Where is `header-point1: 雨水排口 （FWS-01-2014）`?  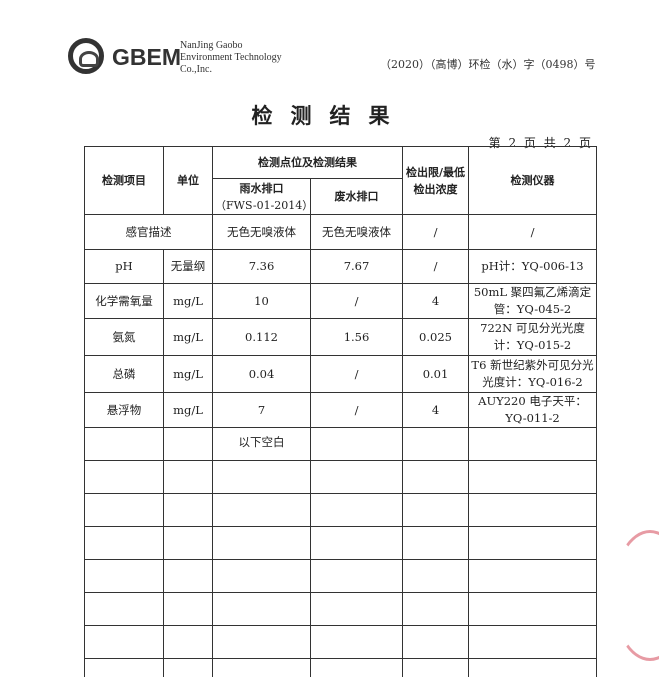
header-point1: 雨水排口 （FWS-01-2014） is located at coordinates (263, 196).